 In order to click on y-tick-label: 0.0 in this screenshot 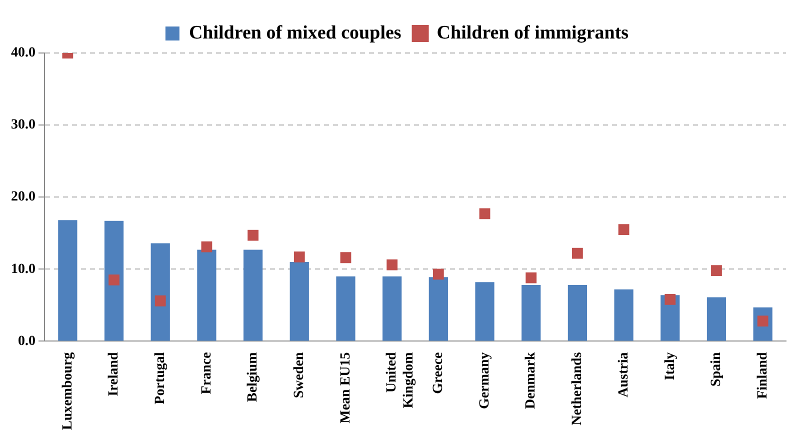, I will do `click(27, 341)`.